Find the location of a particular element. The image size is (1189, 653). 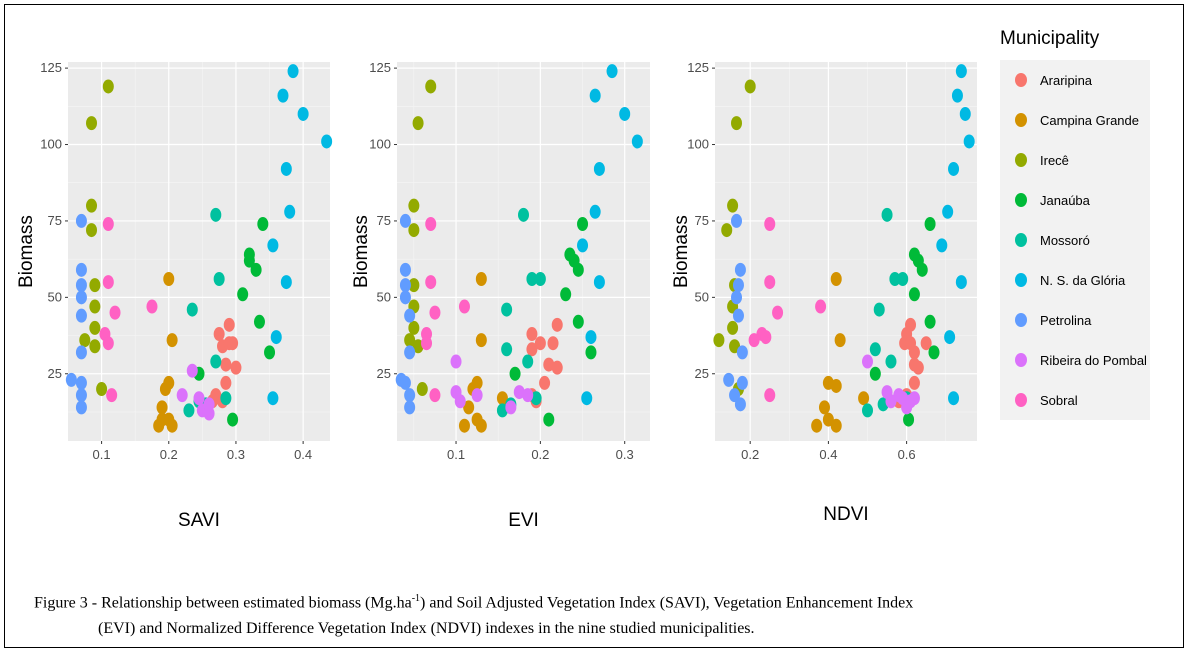

legend-item: Mossoró is located at coordinates (1075, 240).